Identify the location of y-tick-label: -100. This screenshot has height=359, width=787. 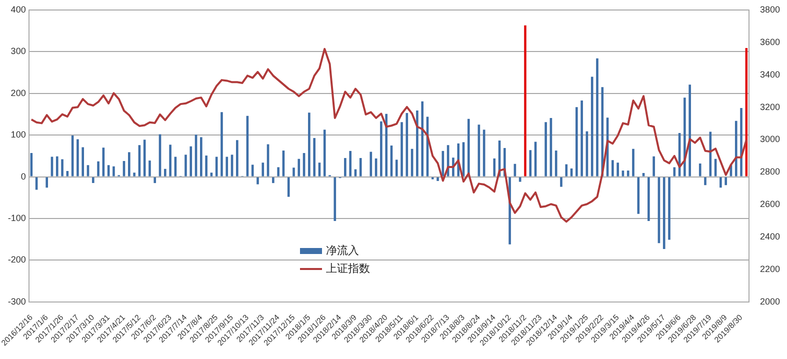
(17, 217).